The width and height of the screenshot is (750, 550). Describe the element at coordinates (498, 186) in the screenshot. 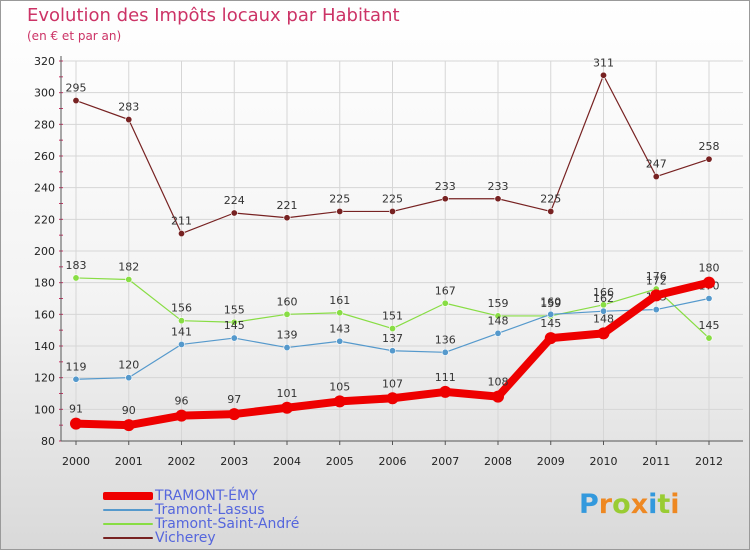

I see `data-label: 233` at that location.